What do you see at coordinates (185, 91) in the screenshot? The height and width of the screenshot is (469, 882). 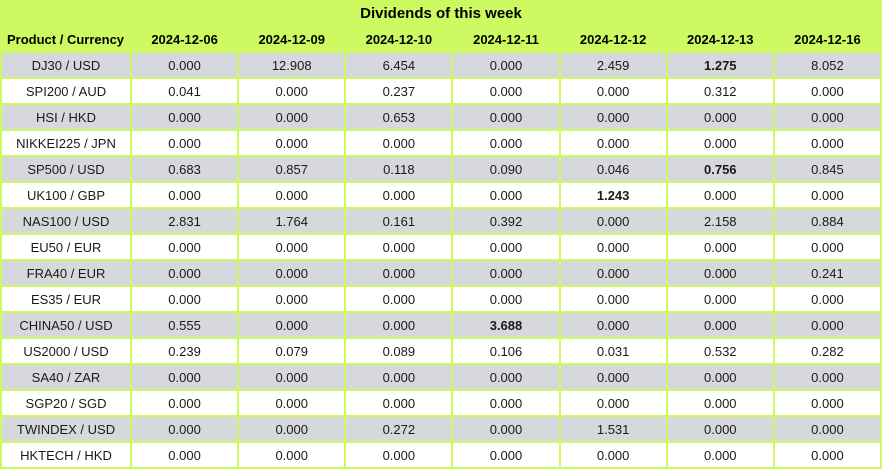 I see `dividend-value-cell: 0.041` at bounding box center [185, 91].